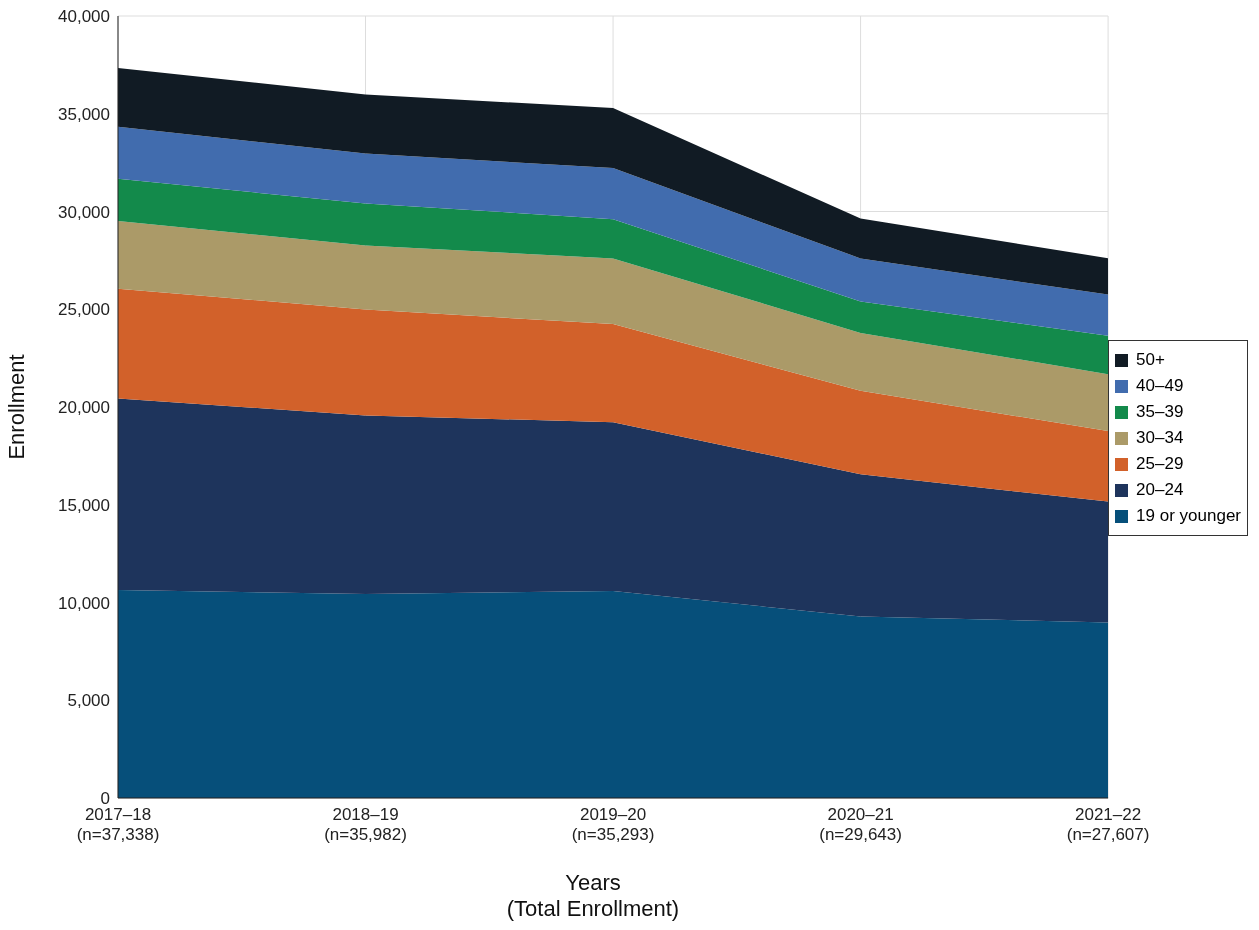 The image size is (1259, 930). What do you see at coordinates (613, 824) in the screenshot?
I see `x-tick-label: 2019–20 (n=35,293)` at bounding box center [613, 824].